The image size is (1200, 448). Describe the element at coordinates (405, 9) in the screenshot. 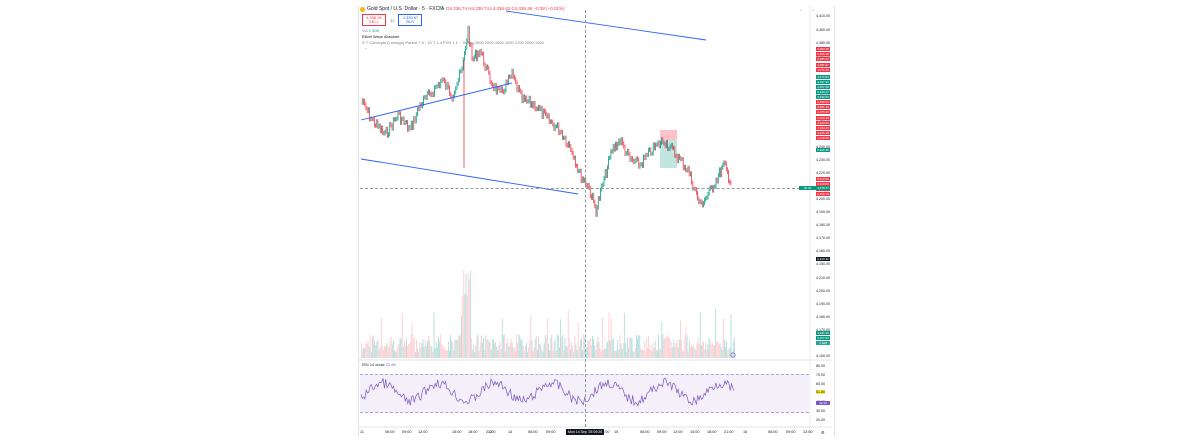

I see `symbol-title: Gold Spot / U.S. Dollar · 5 · FXCM` at that location.